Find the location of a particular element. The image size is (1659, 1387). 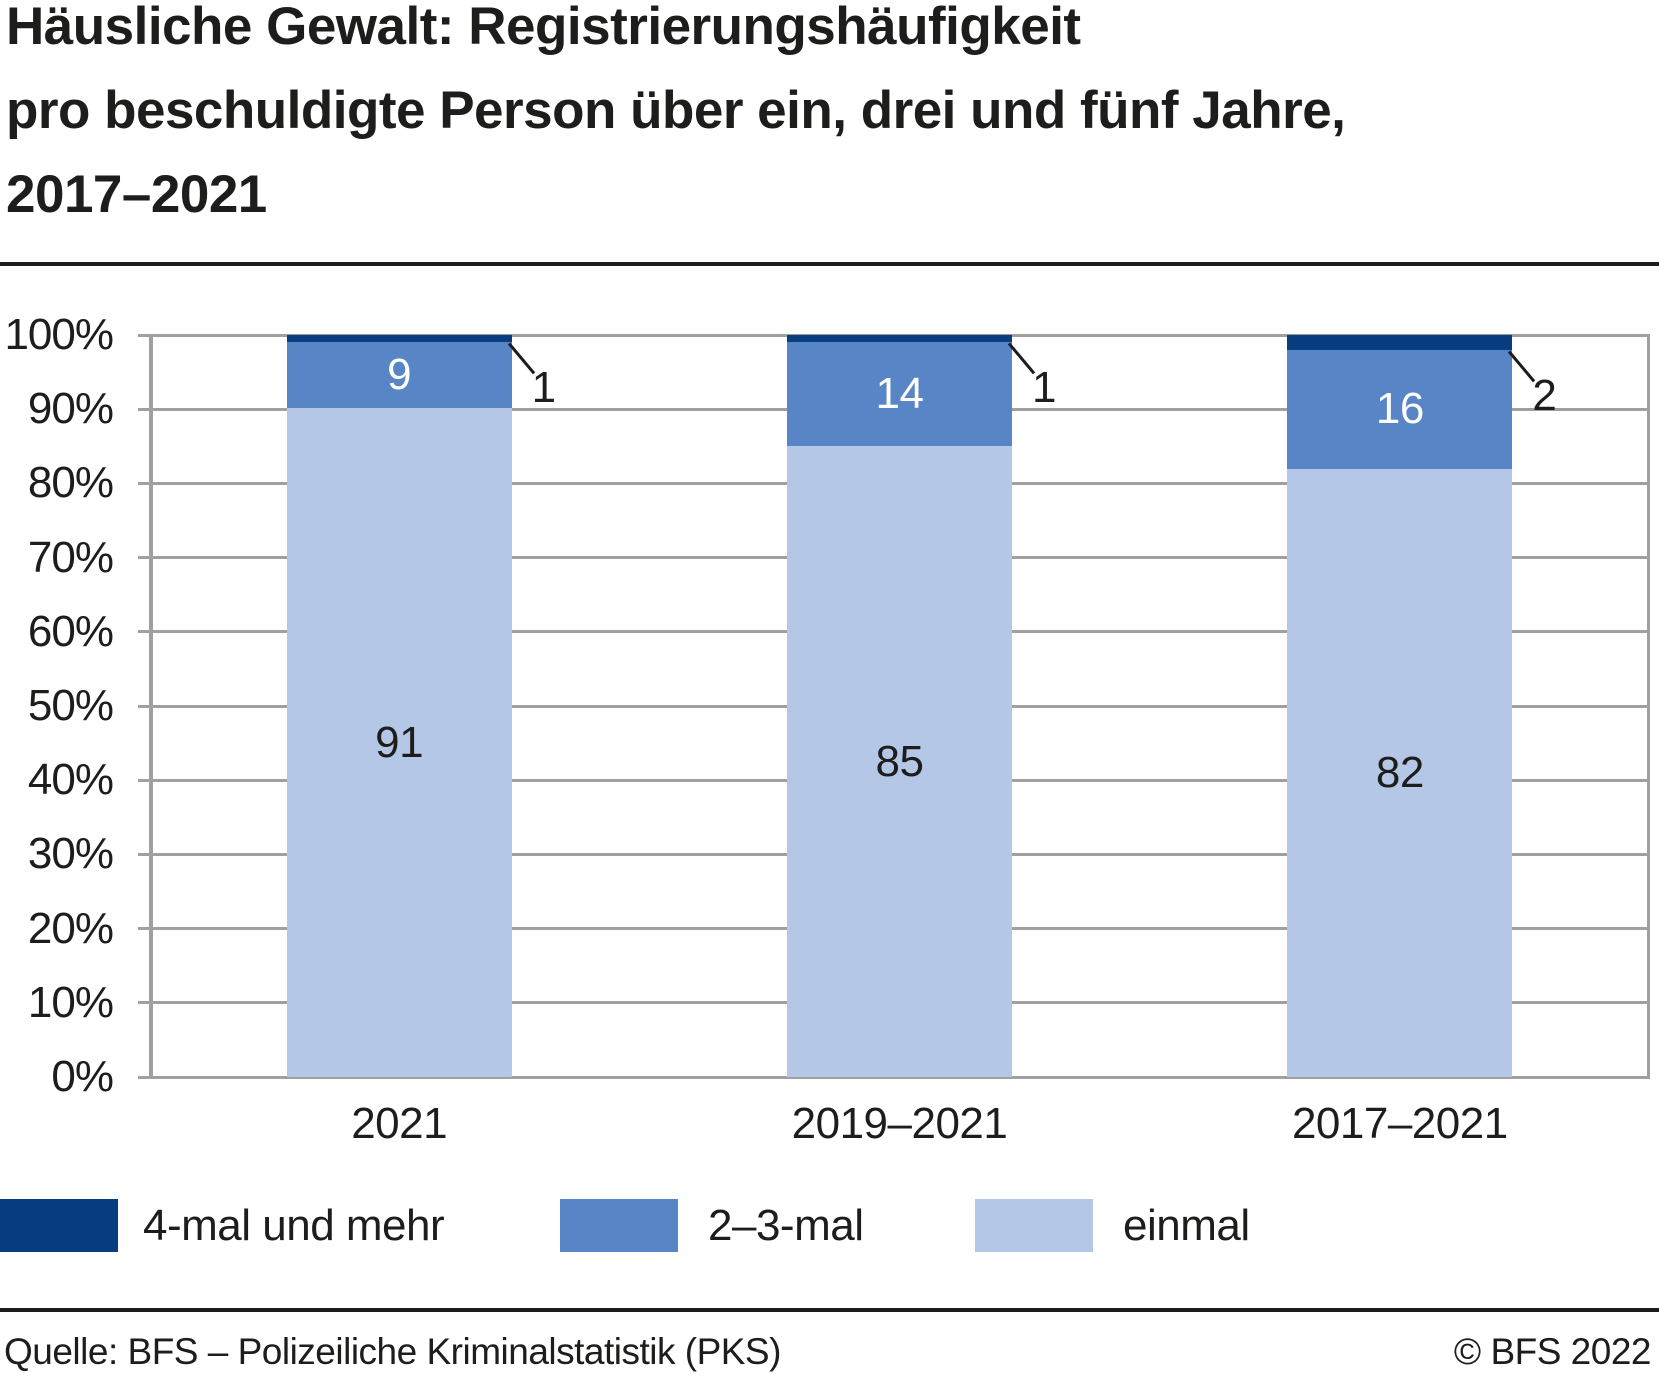

bar-segment-2-3-mal: 9 is located at coordinates (399, 375).